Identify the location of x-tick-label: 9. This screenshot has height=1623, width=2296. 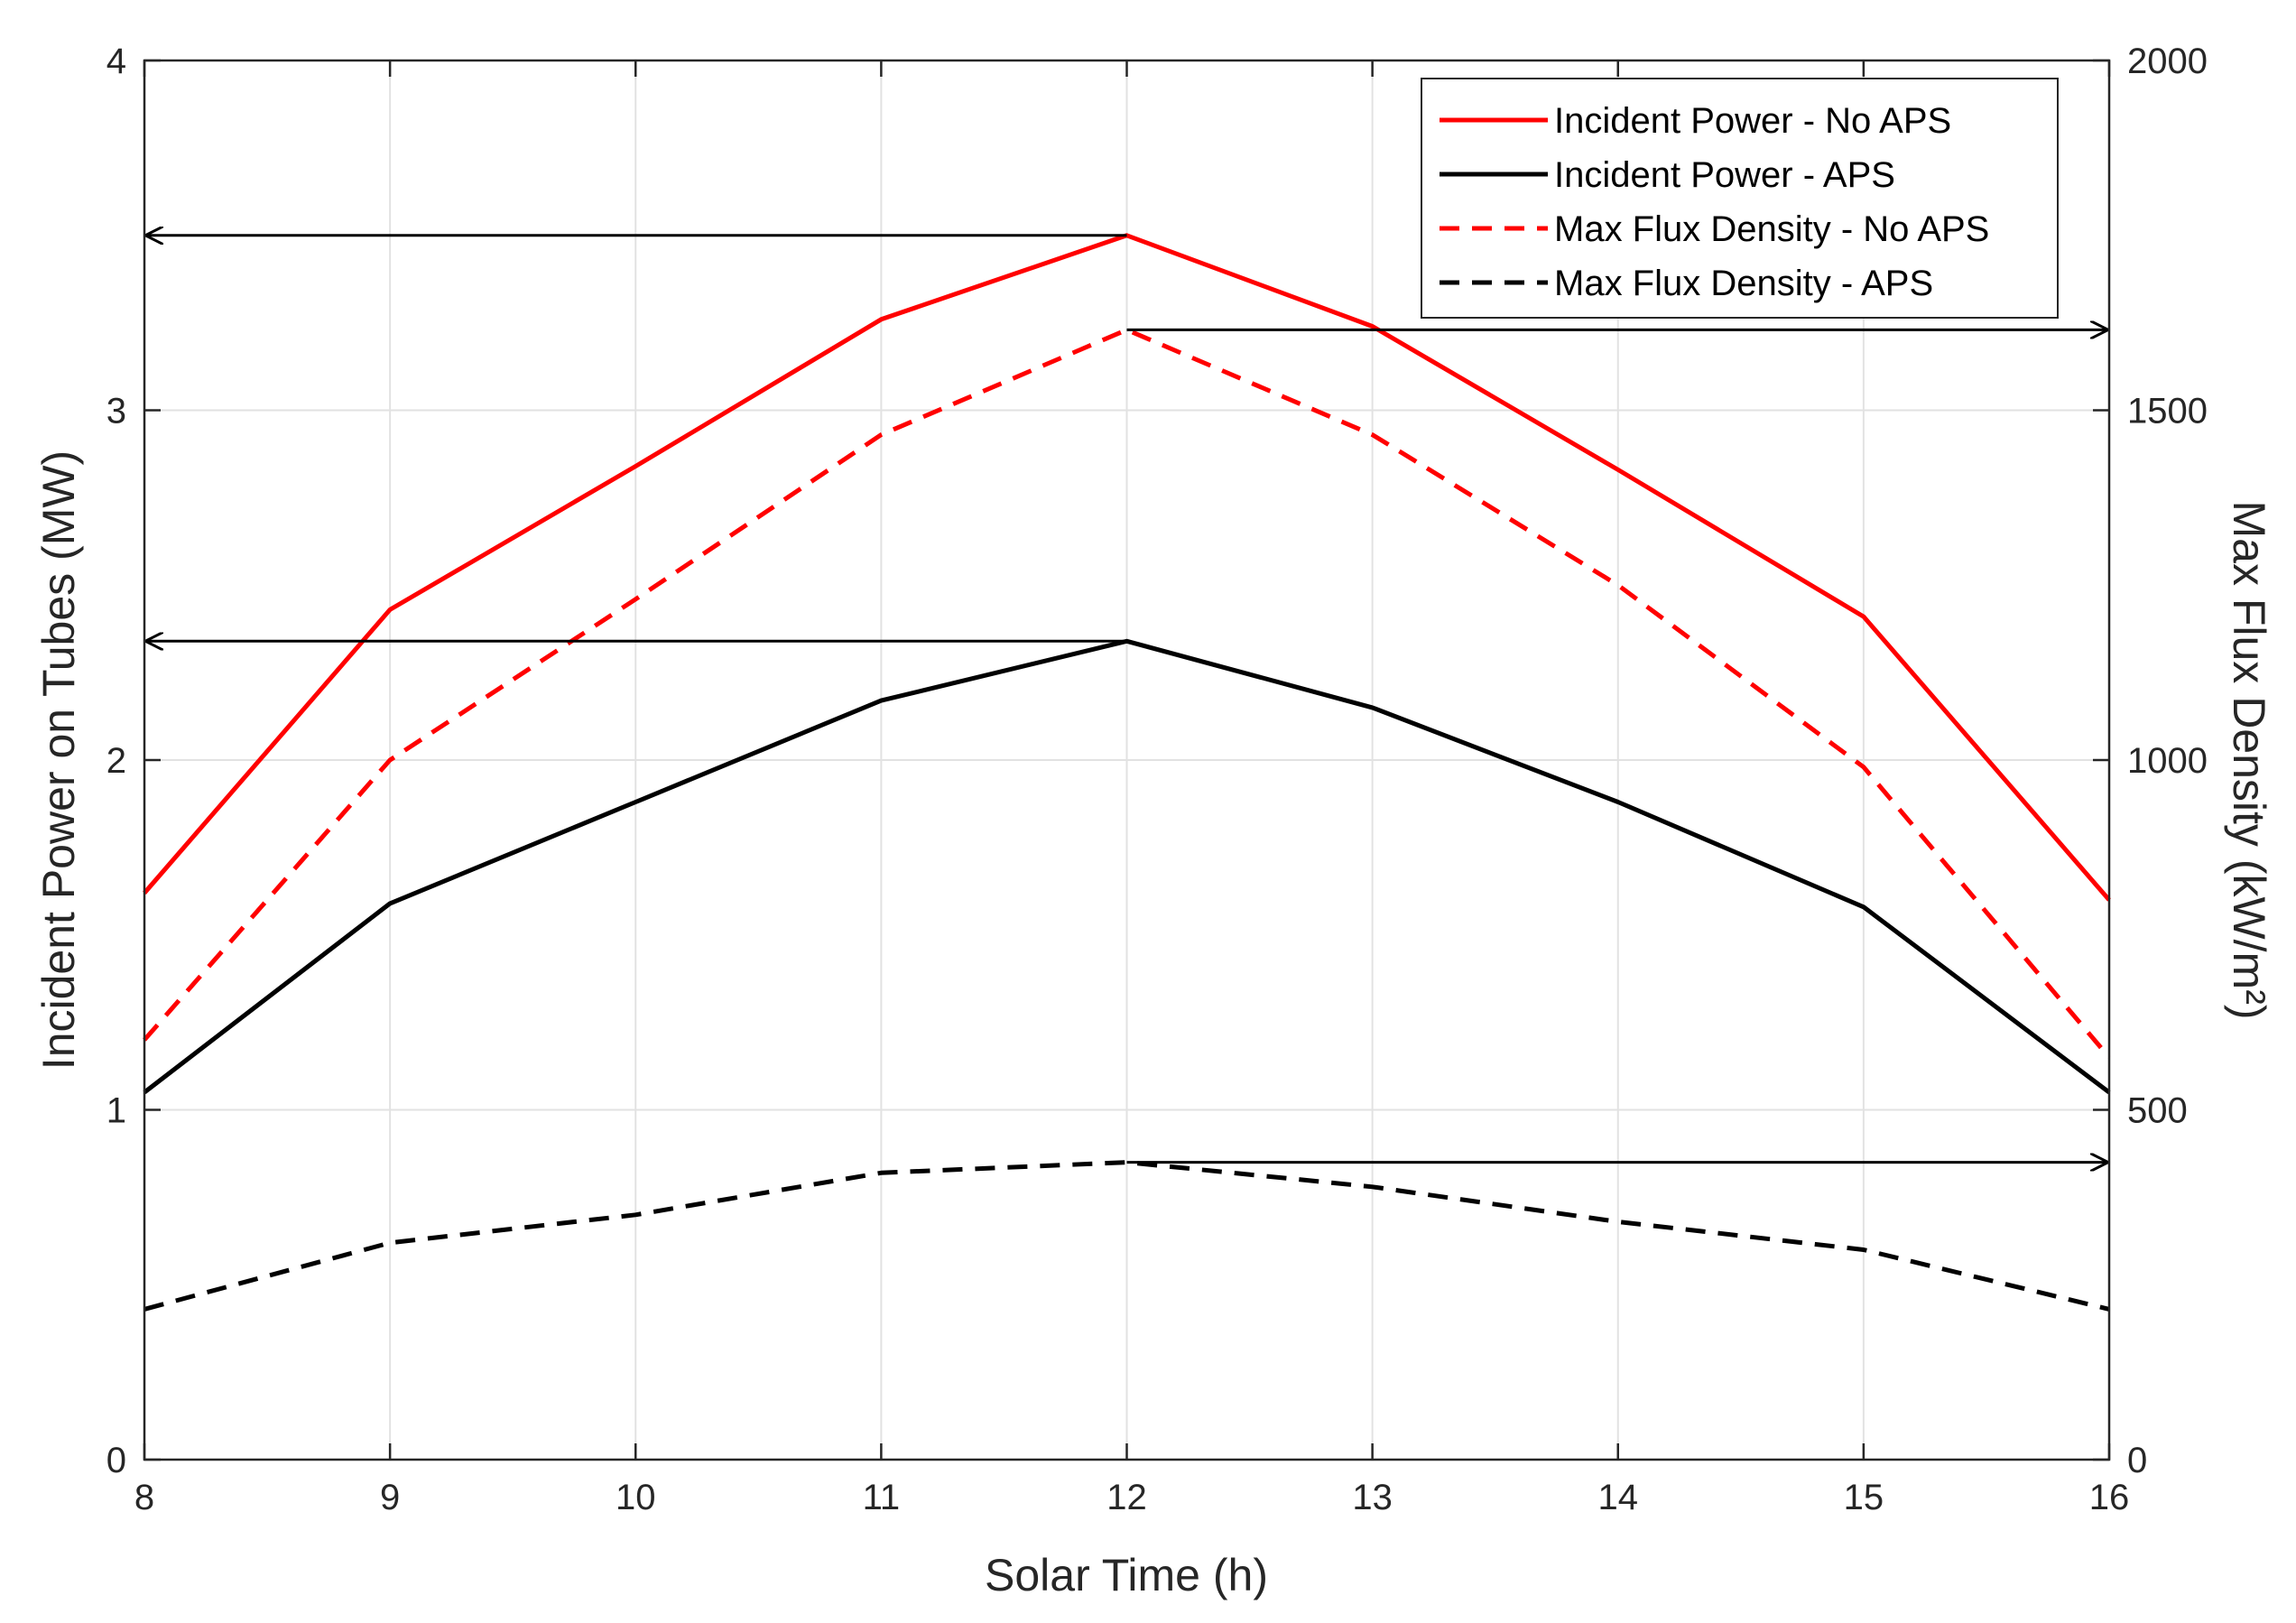
(390, 1497).